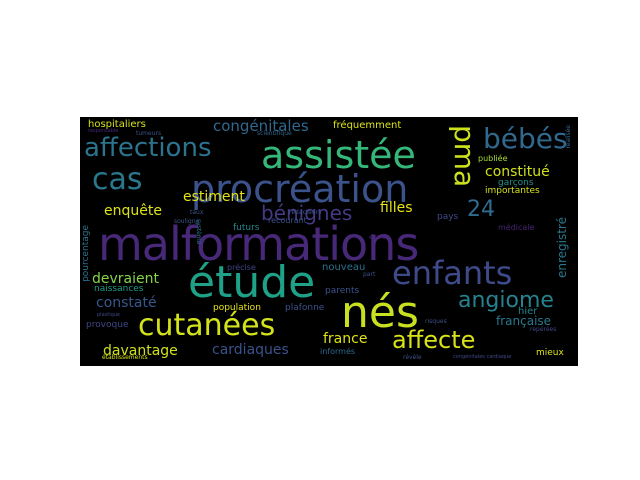 The image size is (640, 480). Describe the element at coordinates (338, 351) in the screenshot. I see `word-informes: informés` at that location.